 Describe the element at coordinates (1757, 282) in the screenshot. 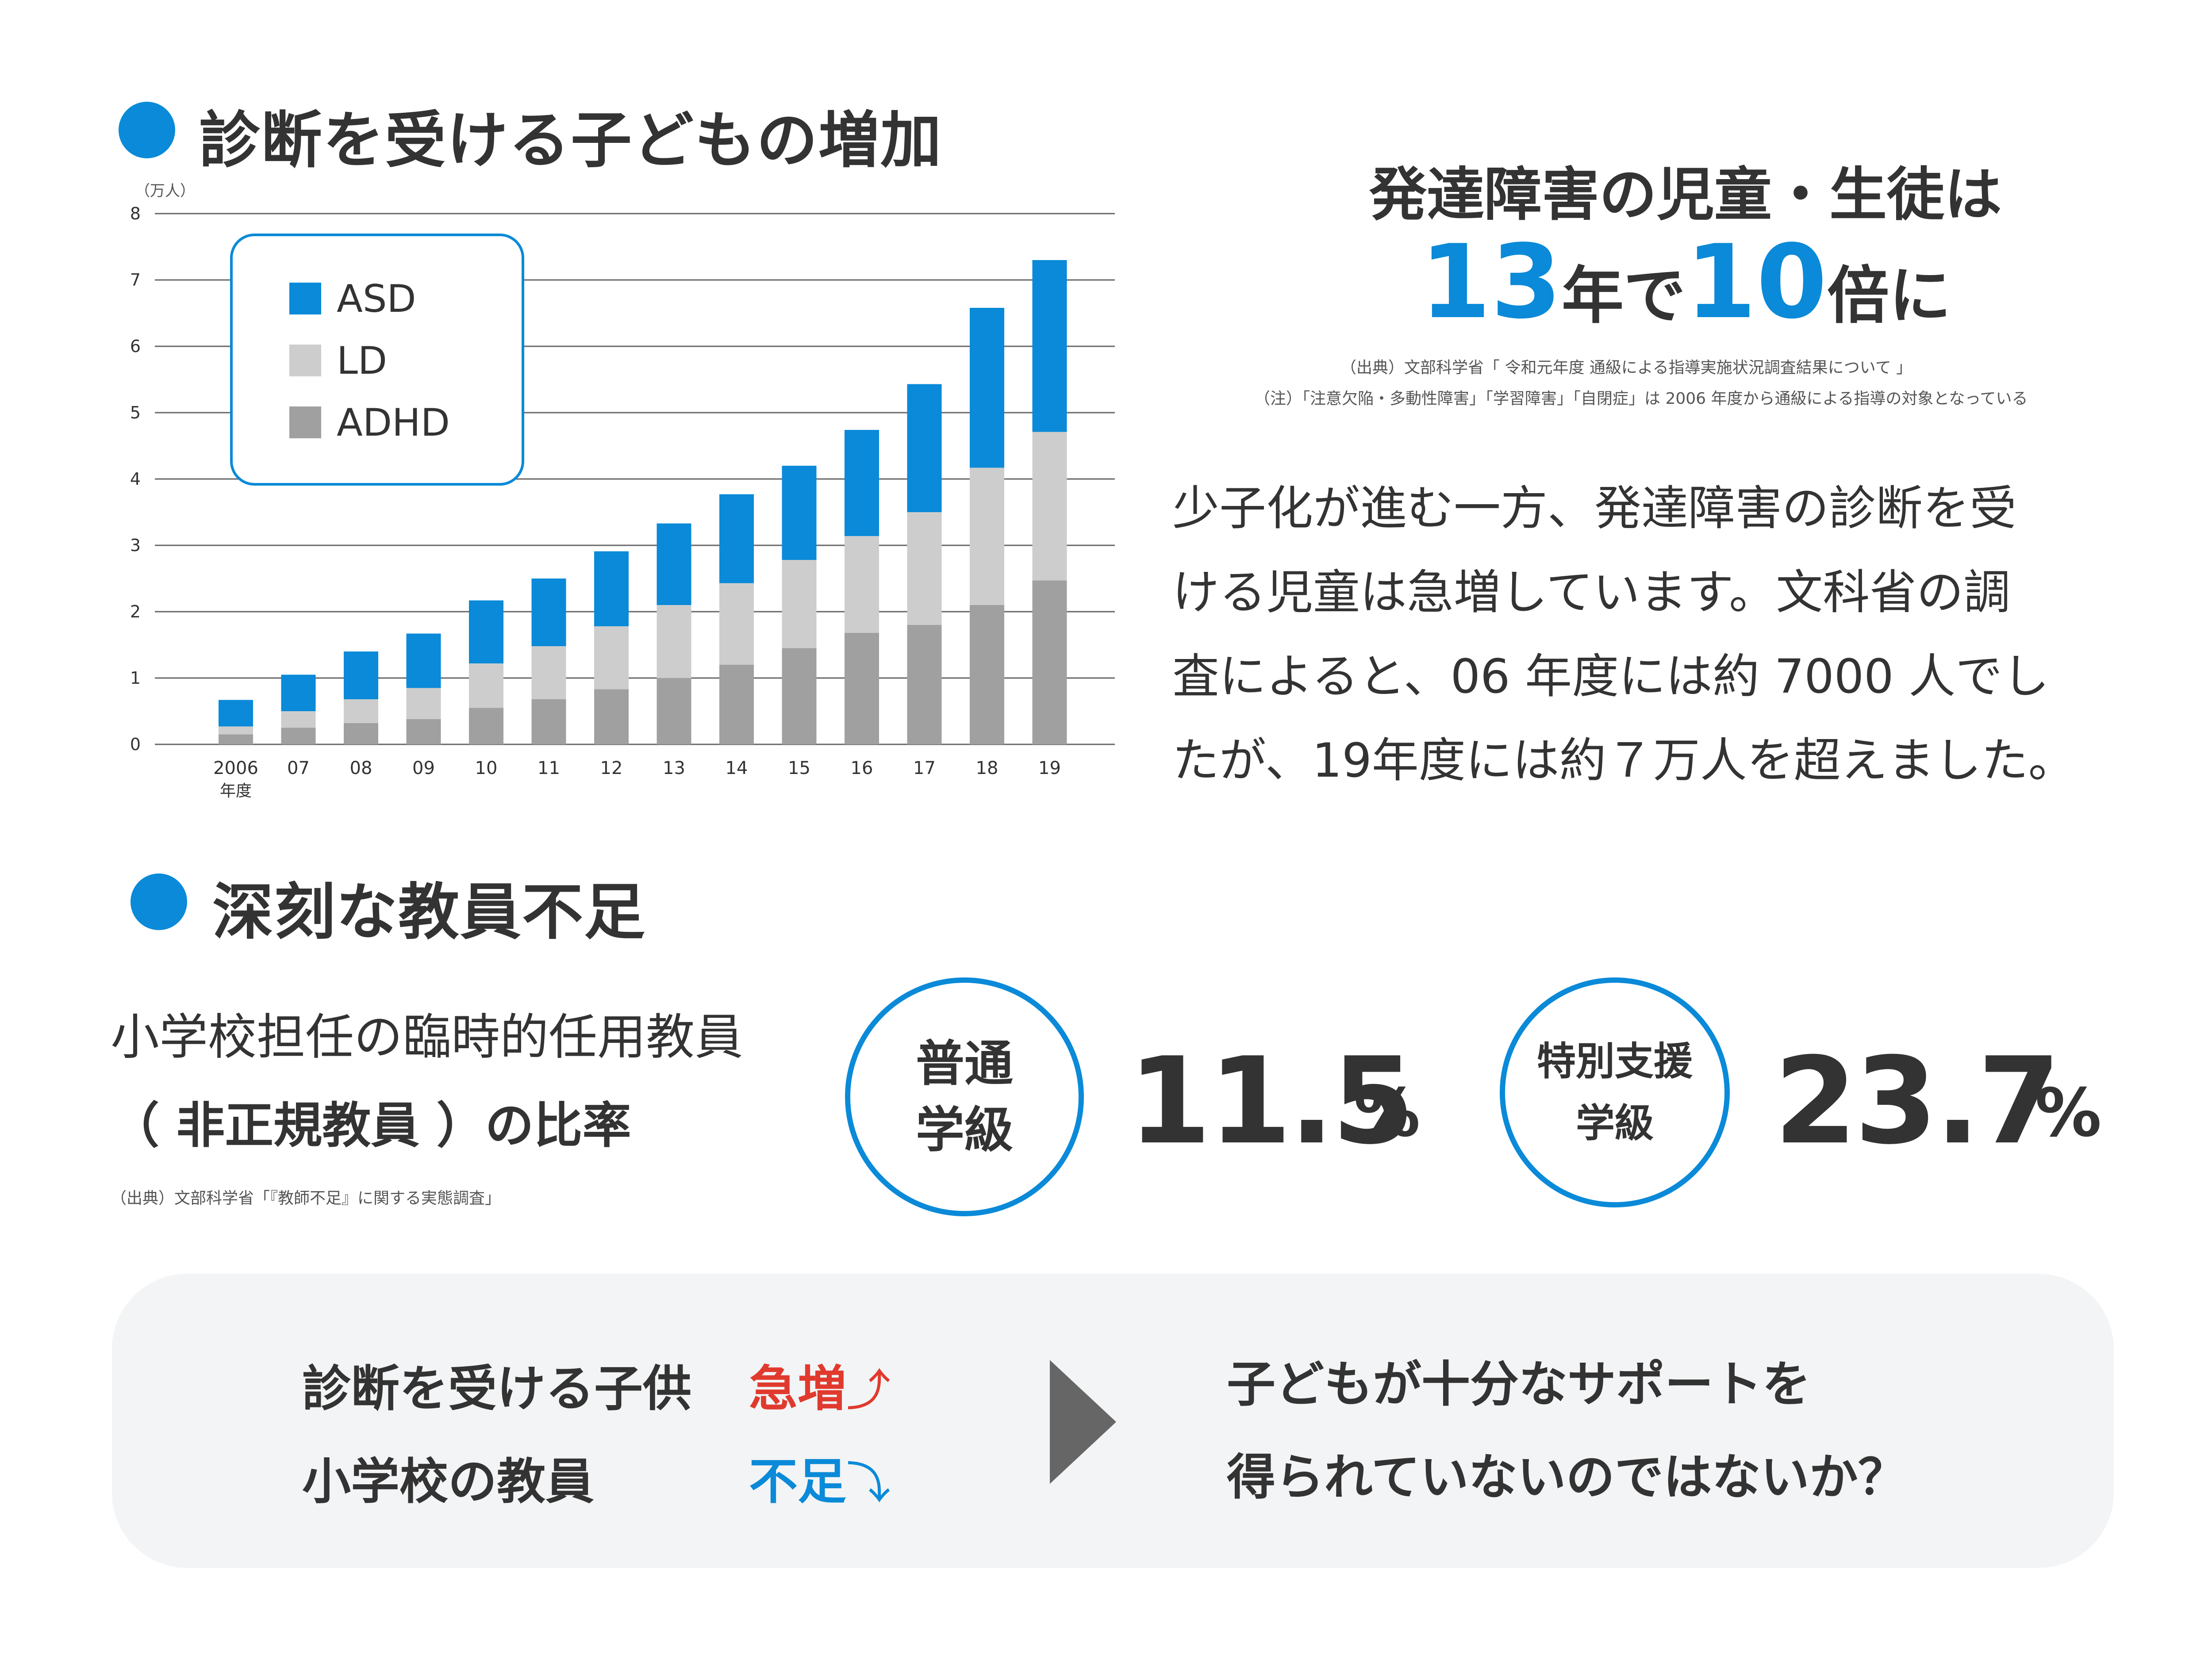

I see `headline-num2: 10` at that location.